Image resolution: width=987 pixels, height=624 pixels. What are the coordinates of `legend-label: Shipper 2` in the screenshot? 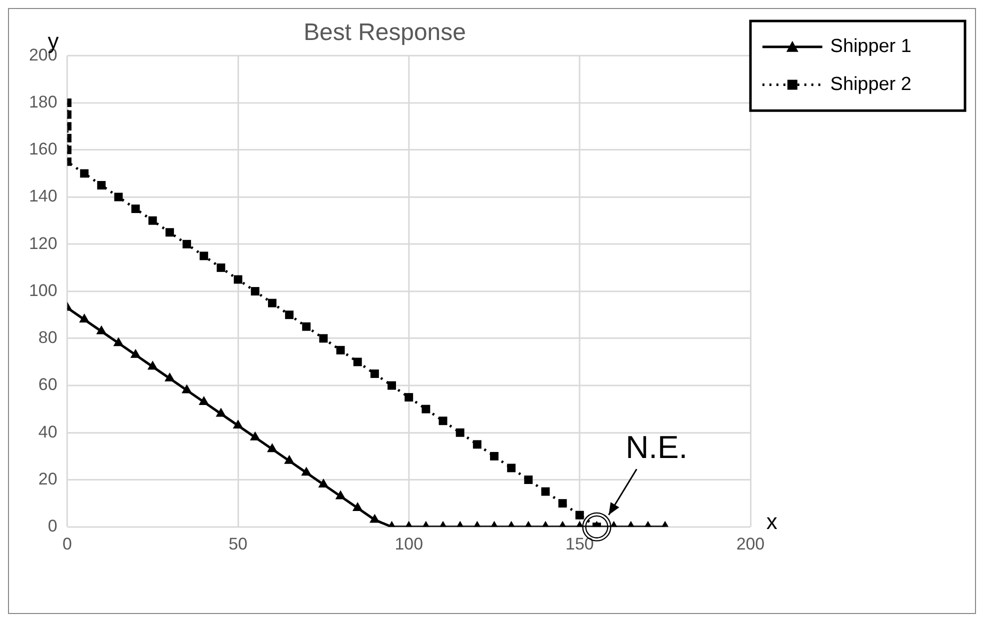 It's located at (871, 84).